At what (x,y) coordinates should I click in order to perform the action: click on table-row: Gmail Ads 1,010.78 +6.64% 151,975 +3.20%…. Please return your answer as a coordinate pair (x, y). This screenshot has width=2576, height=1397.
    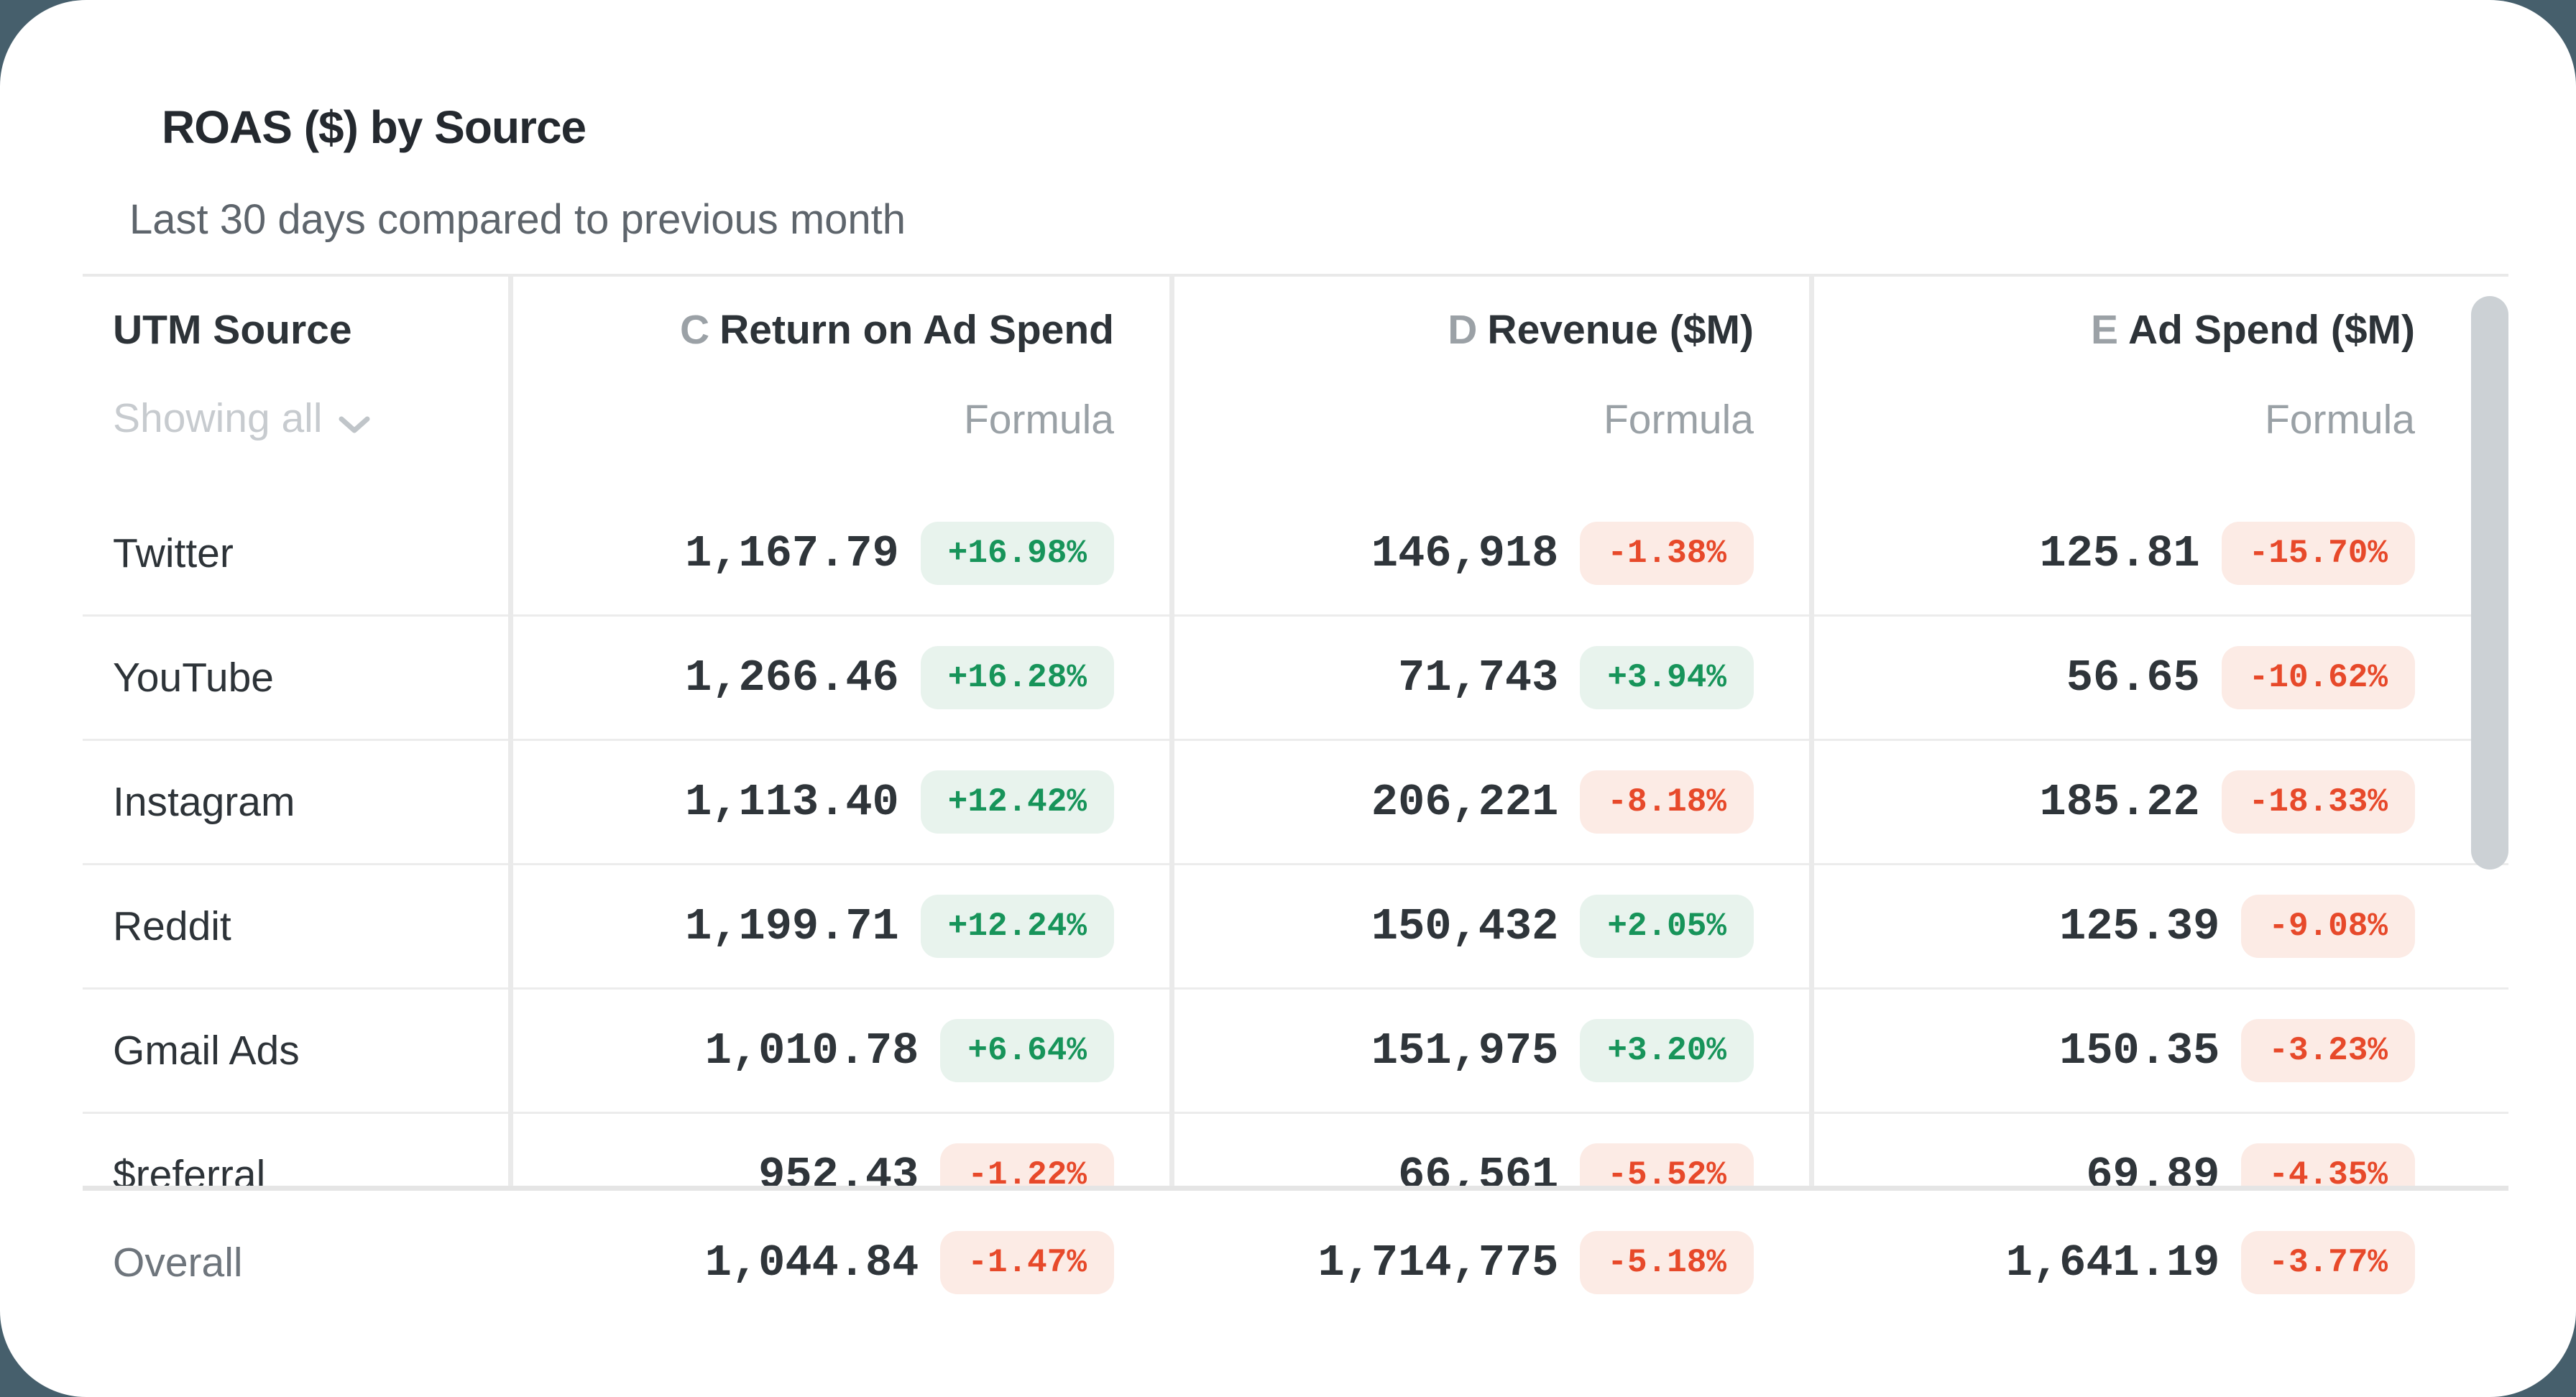
    Looking at the image, I should click on (1295, 1052).